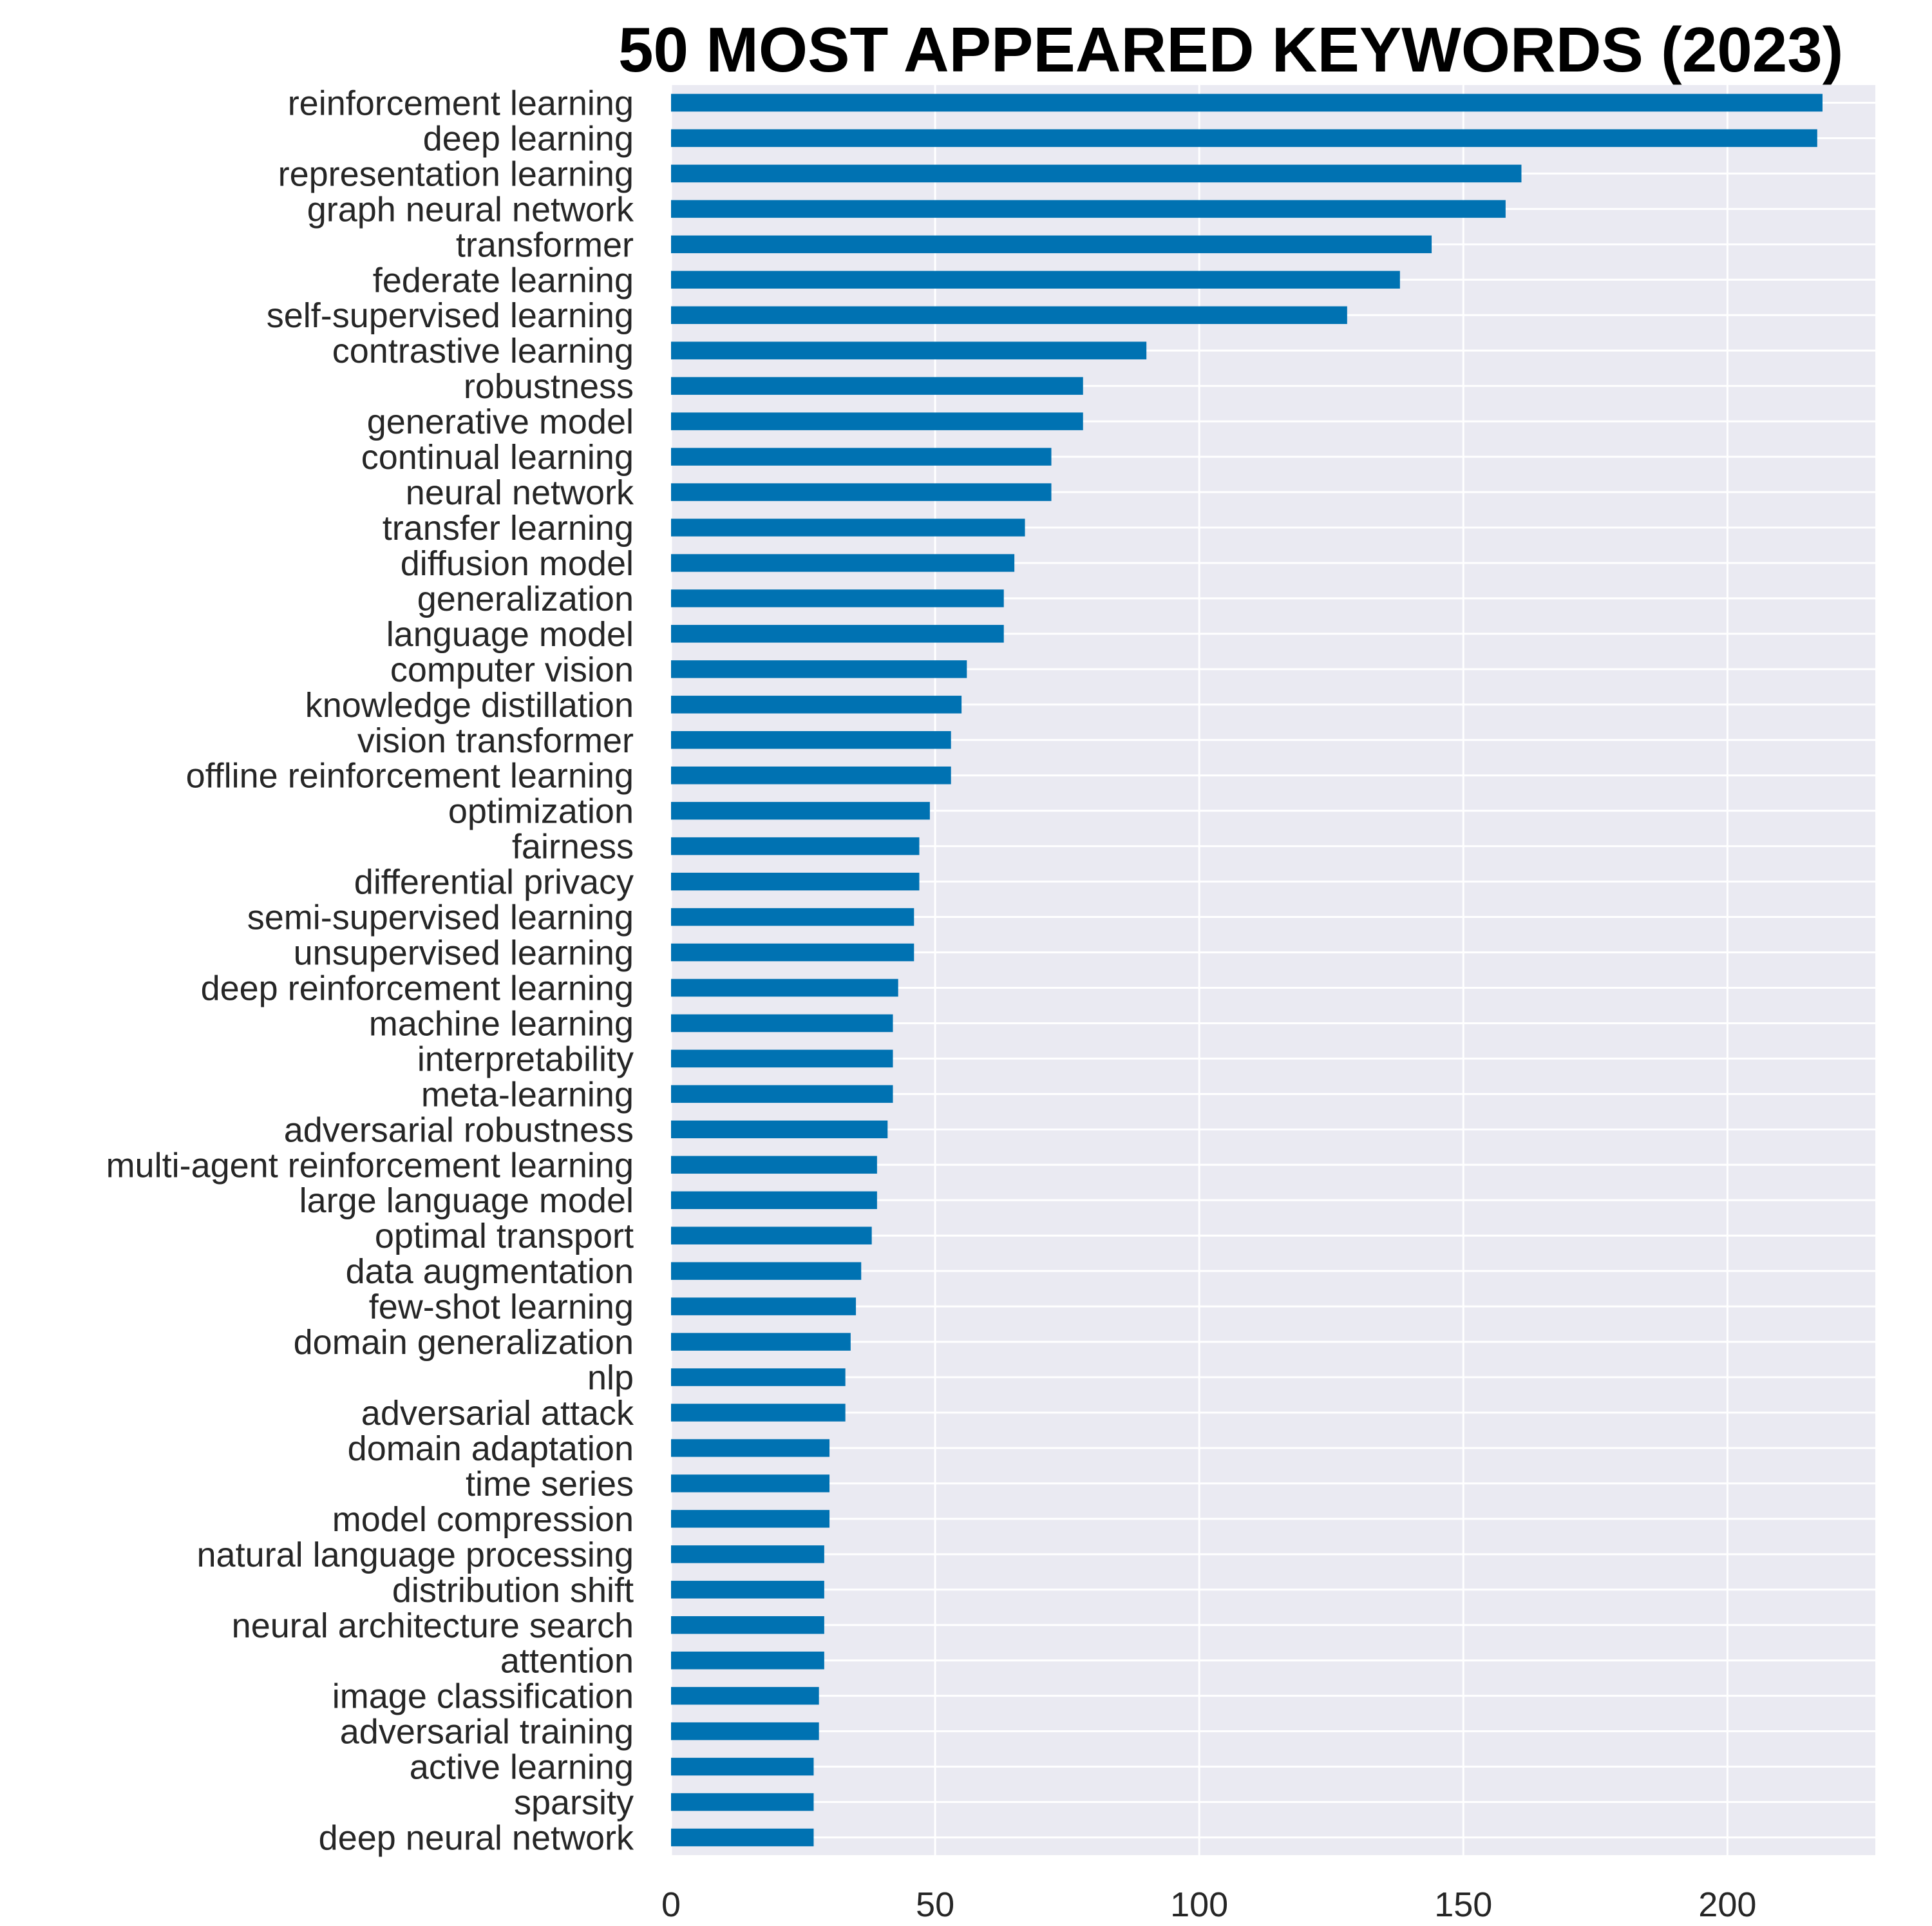 The width and height of the screenshot is (1932, 1926). Describe the element at coordinates (528, 138) in the screenshot. I see `category-label: deep learning` at that location.